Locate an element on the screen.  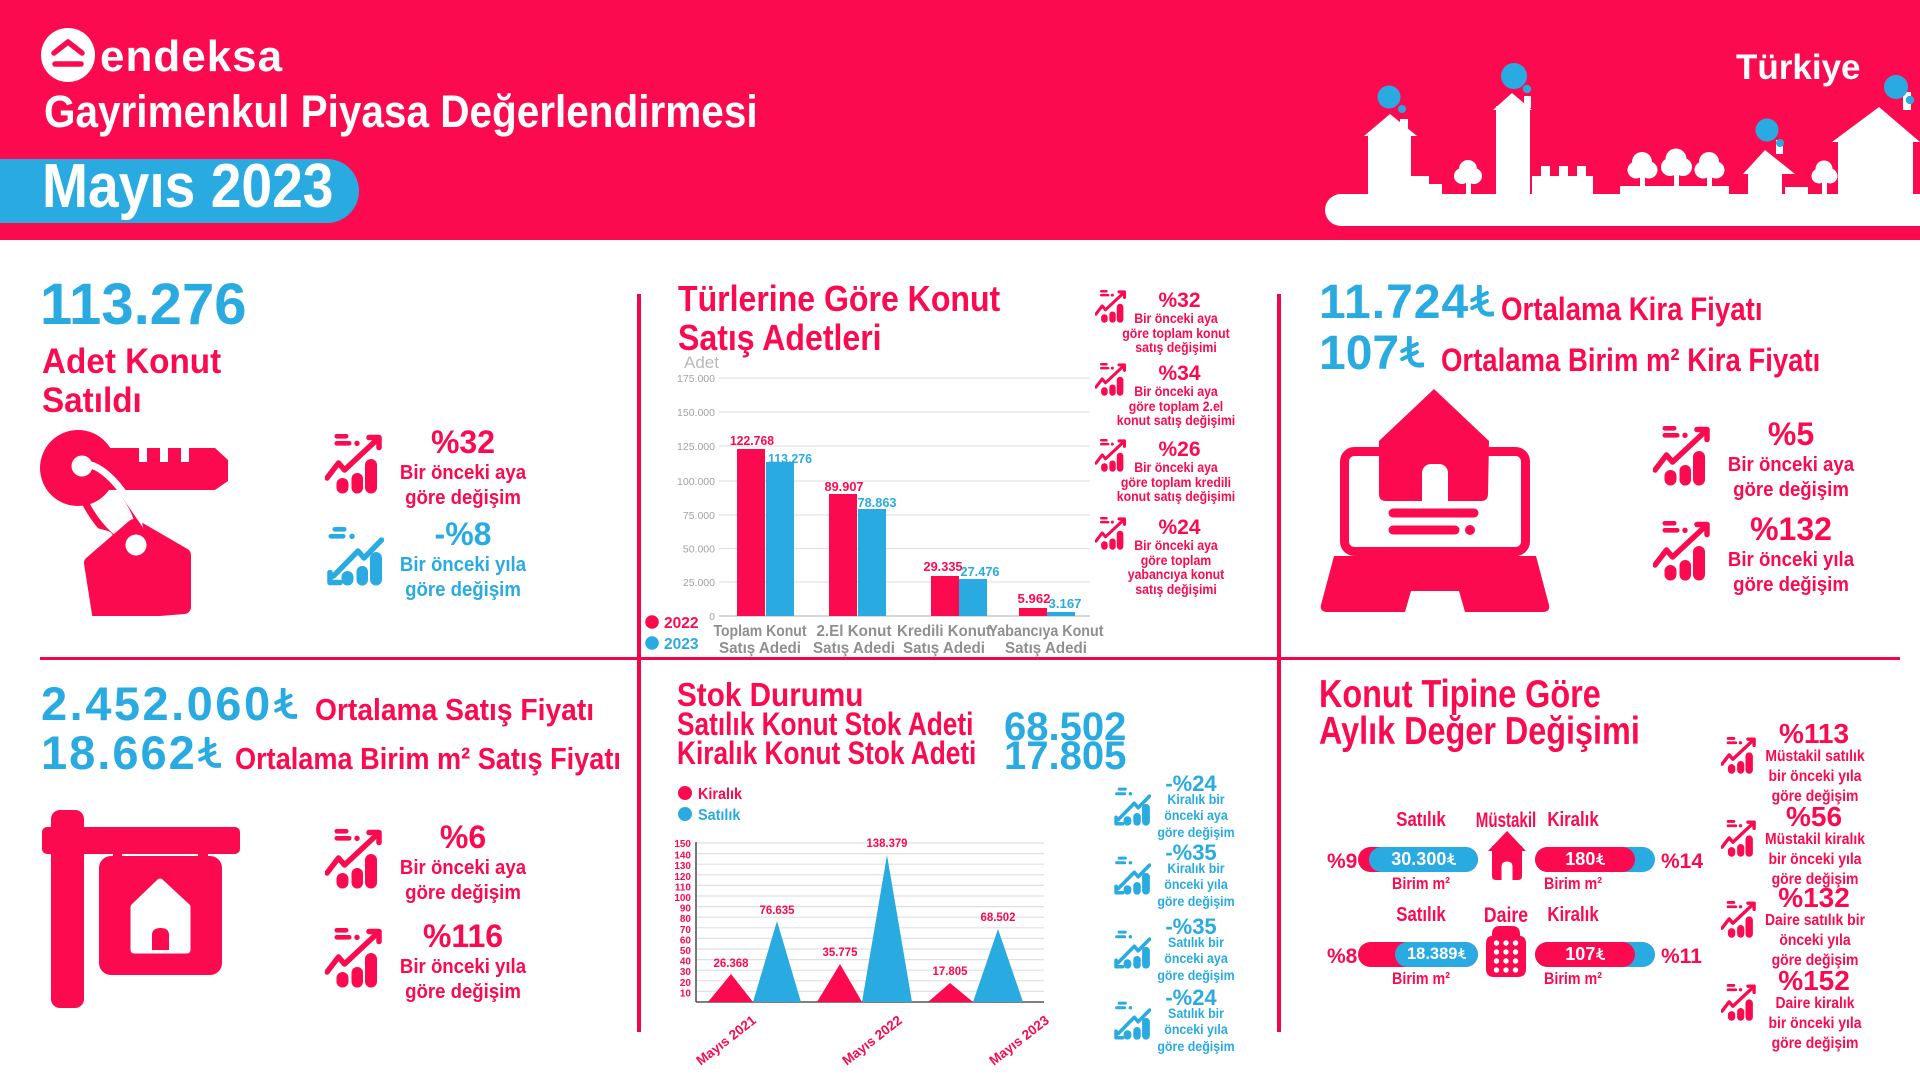
svg-text: 68.502 is located at coordinates (998, 917).